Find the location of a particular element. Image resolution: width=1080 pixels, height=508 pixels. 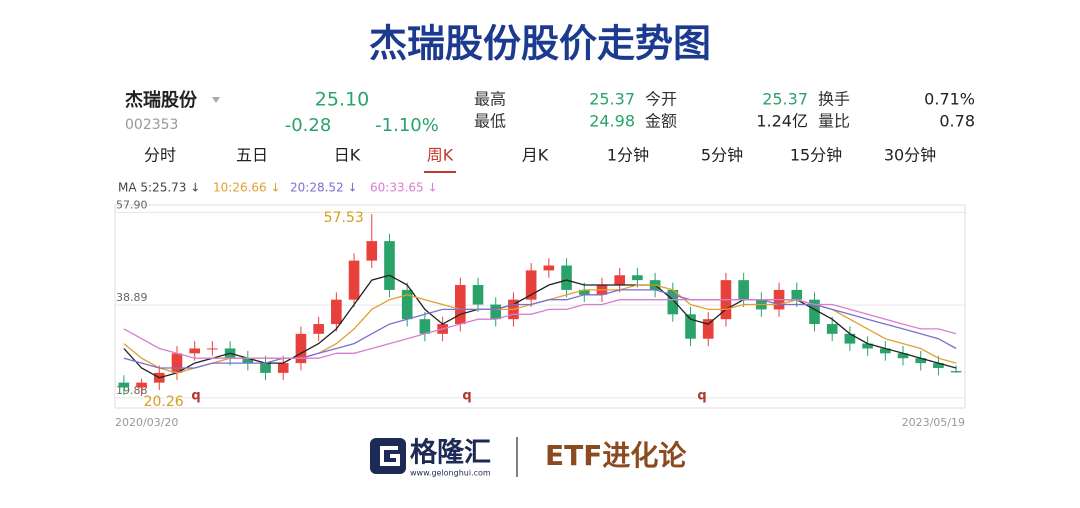

price: 25.10 is located at coordinates (342, 100).